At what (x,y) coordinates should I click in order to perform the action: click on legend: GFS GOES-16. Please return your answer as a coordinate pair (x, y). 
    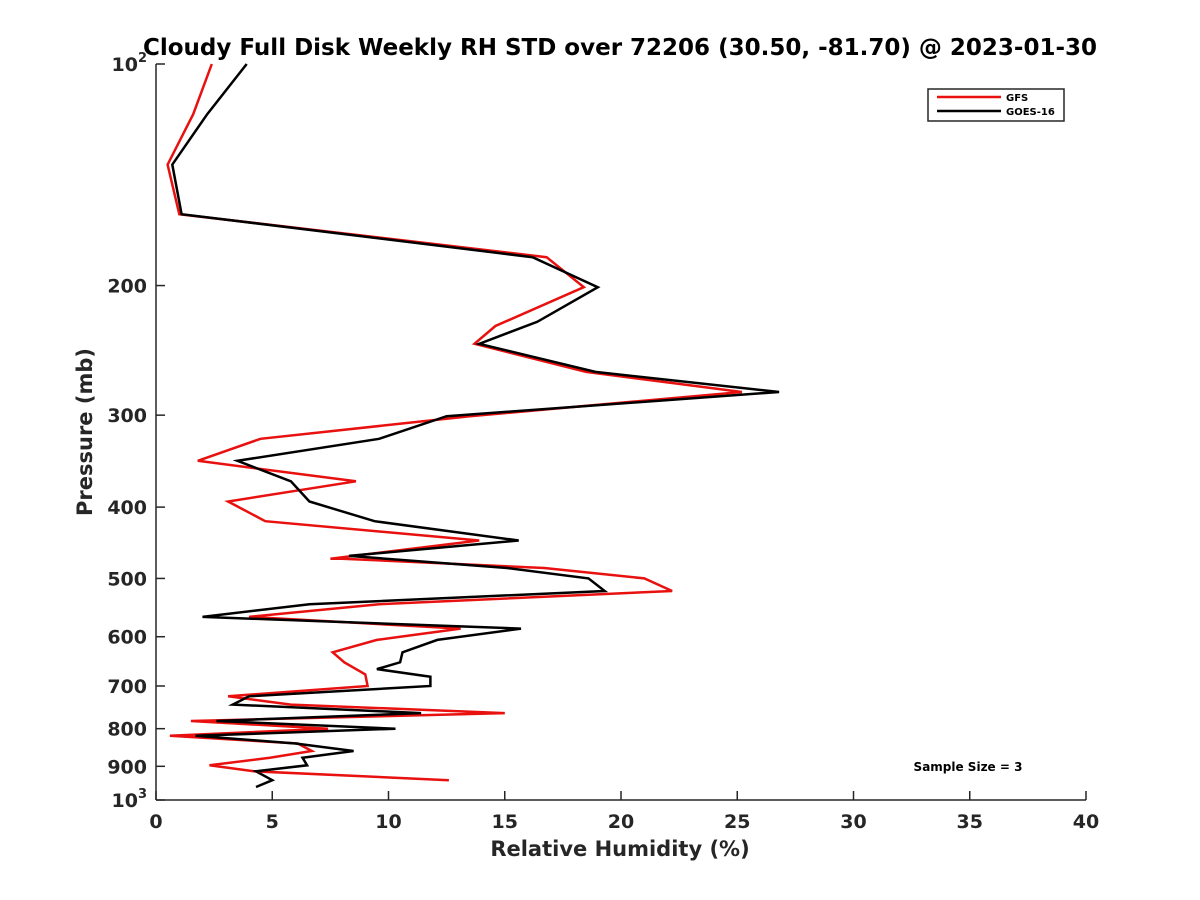
    Looking at the image, I should click on (996, 105).